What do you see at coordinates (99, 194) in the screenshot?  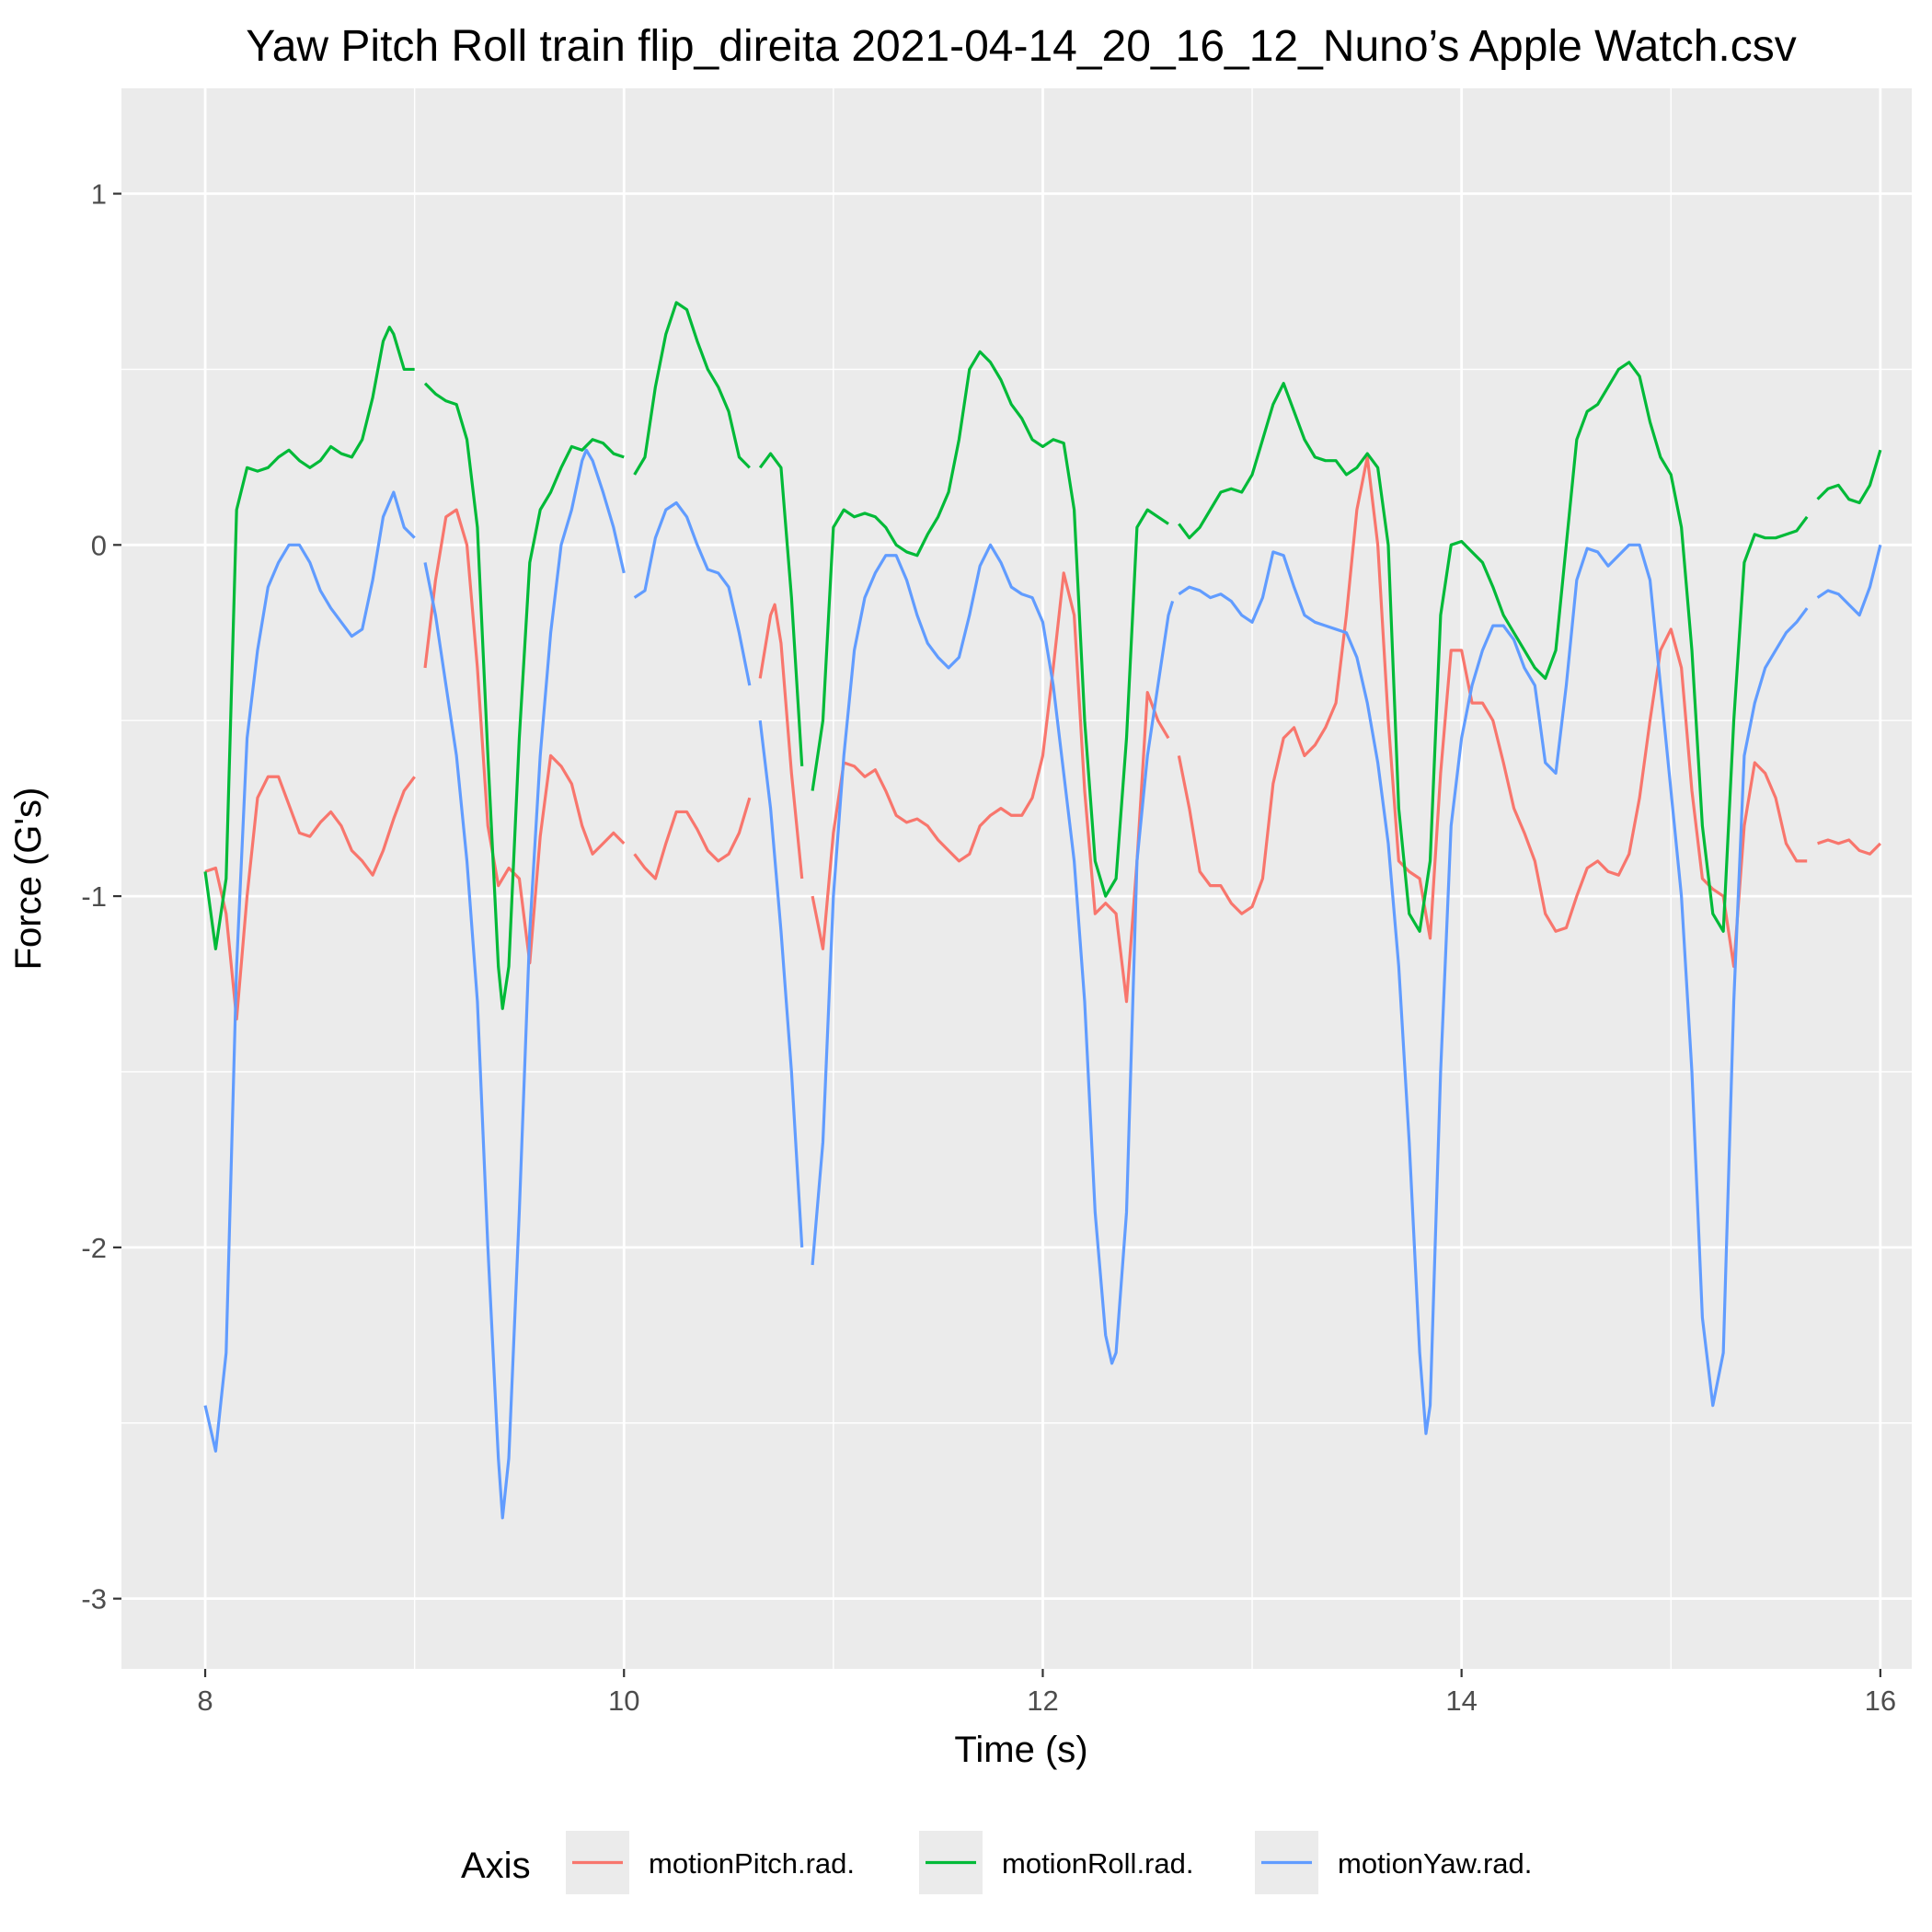 I see `y-tick-label: 1` at bounding box center [99, 194].